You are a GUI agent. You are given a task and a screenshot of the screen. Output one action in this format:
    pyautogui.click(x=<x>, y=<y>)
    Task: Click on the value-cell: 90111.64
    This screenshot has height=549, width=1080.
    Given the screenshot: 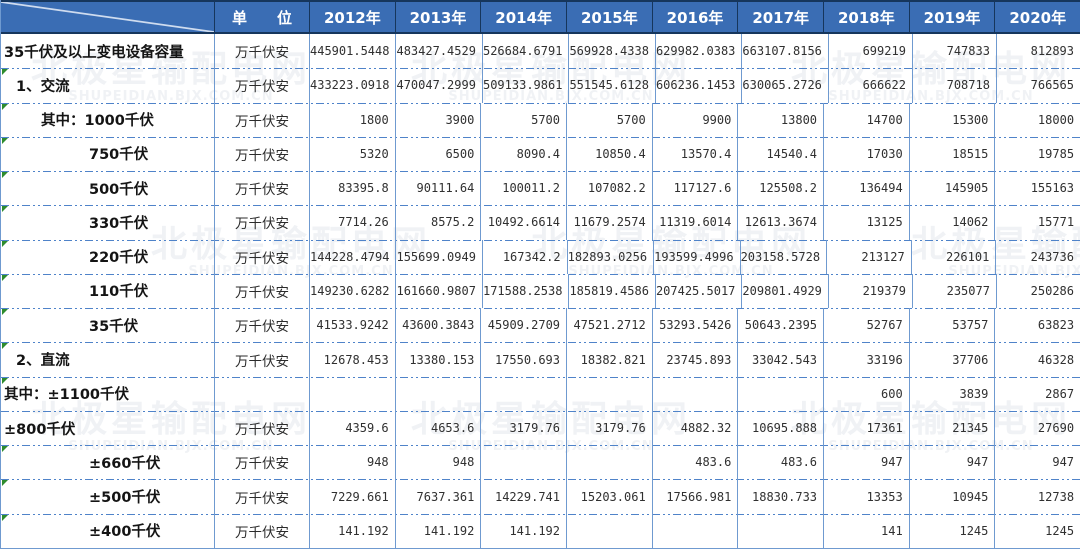 What is the action you would take?
    pyautogui.click(x=437, y=188)
    